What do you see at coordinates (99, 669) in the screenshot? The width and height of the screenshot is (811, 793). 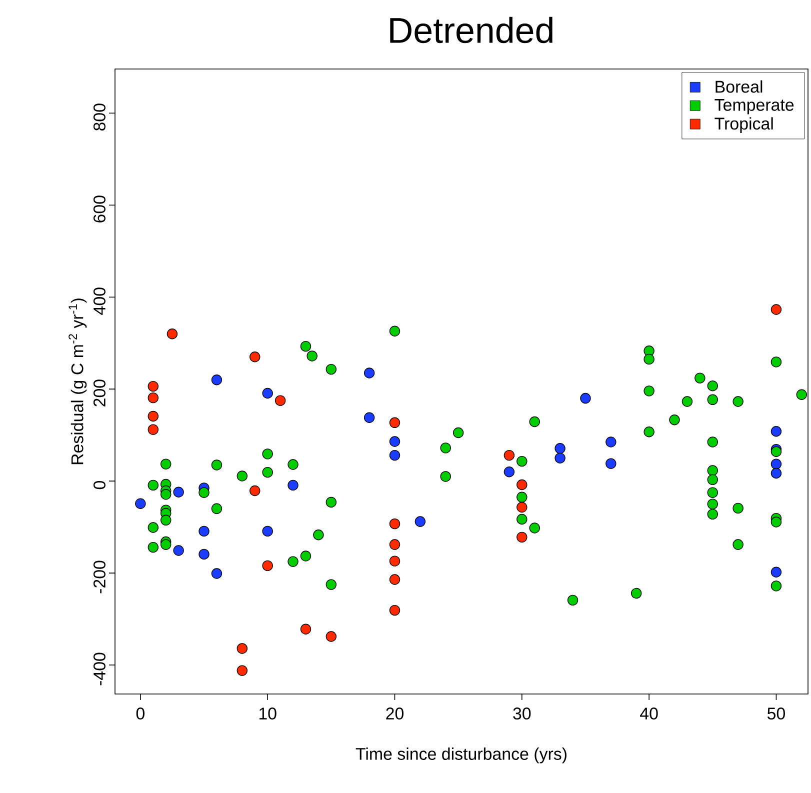 I see `y-tick-label: -400` at bounding box center [99, 669].